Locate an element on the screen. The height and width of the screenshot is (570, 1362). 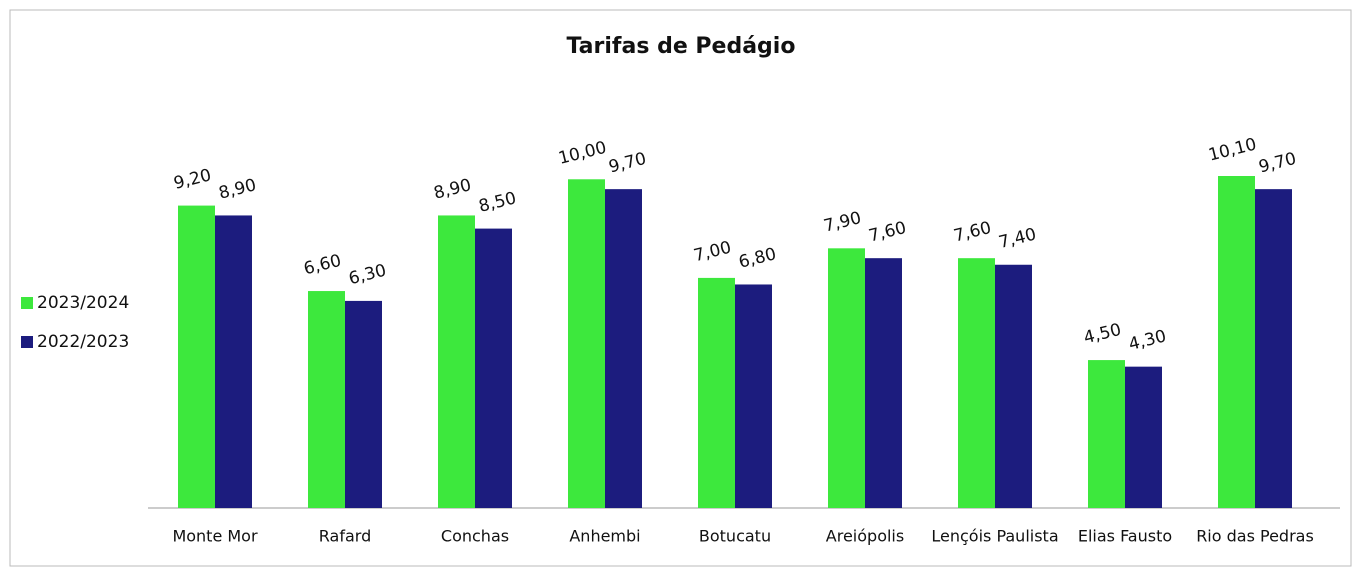
x-tick-label: Elias Fausto is located at coordinates (1125, 536).